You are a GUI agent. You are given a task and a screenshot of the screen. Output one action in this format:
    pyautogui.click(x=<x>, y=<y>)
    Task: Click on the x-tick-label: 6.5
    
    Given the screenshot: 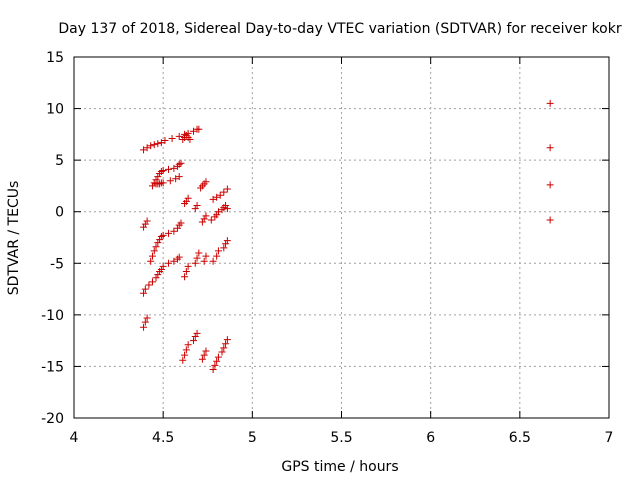 What is the action you would take?
    pyautogui.click(x=520, y=438)
    